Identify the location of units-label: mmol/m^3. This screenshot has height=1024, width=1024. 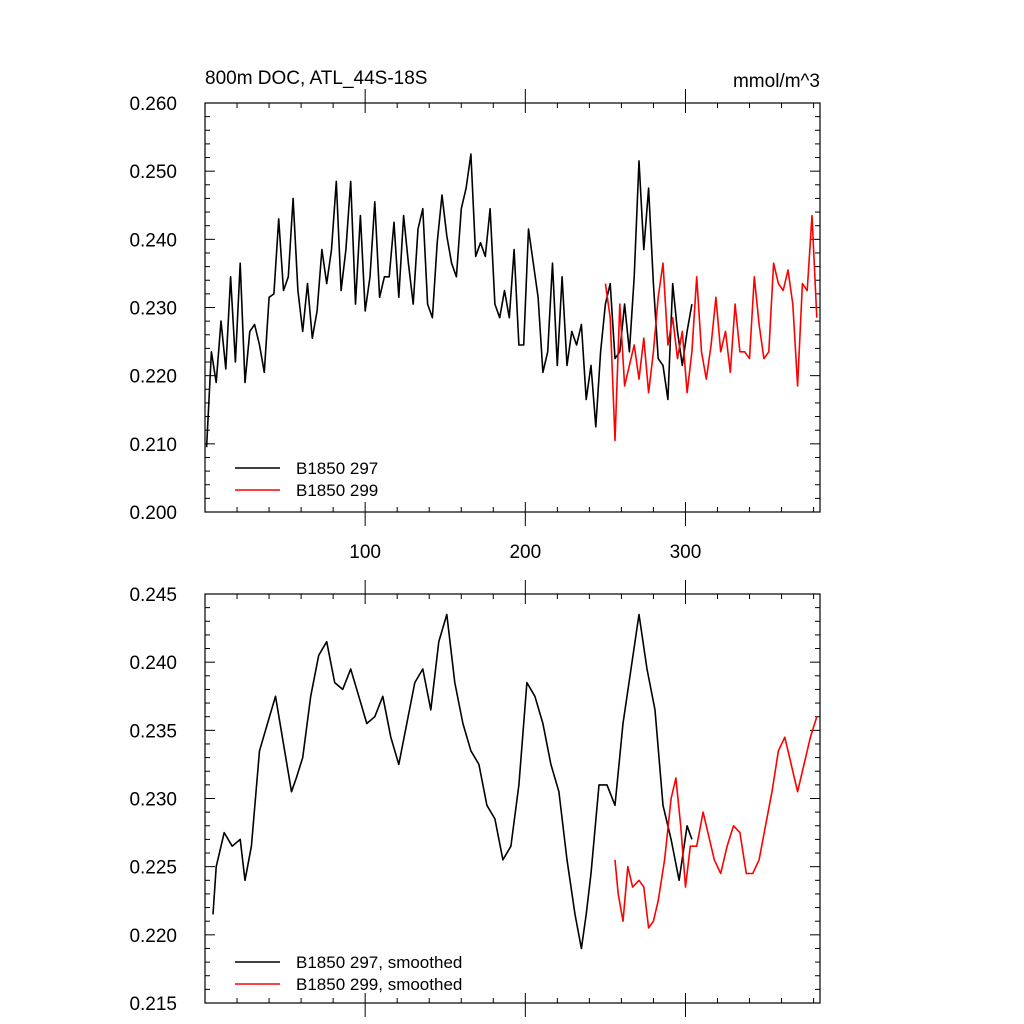
(776, 81).